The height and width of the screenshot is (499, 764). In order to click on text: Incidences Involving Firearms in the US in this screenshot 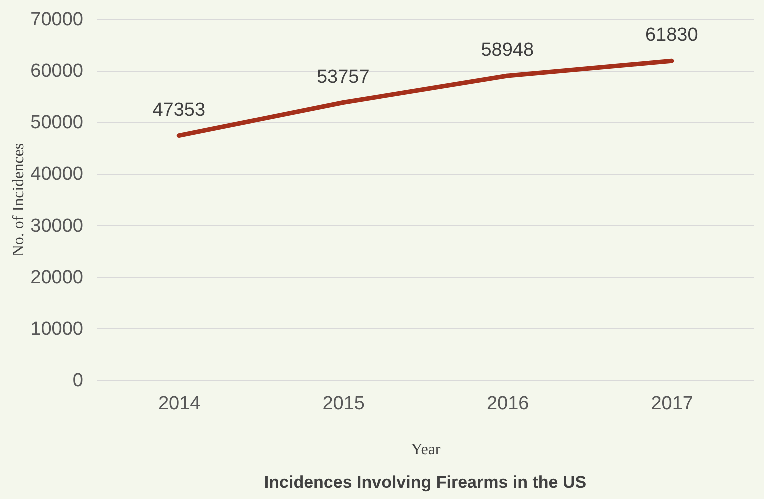, I will do `click(425, 482)`.